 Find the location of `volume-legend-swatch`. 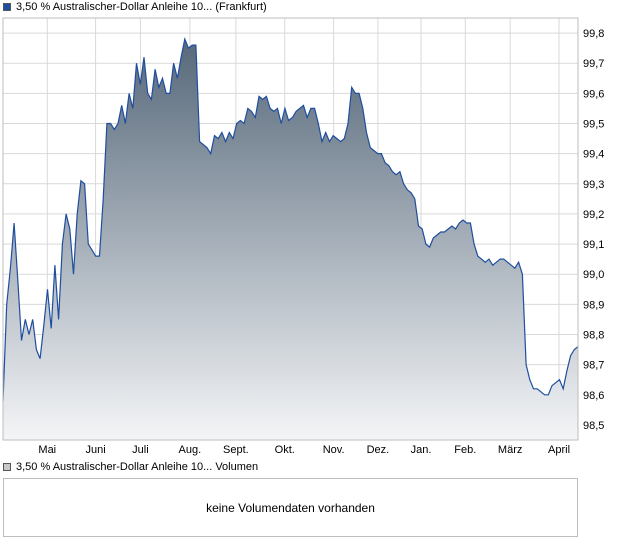

volume-legend-swatch is located at coordinates (7, 467).